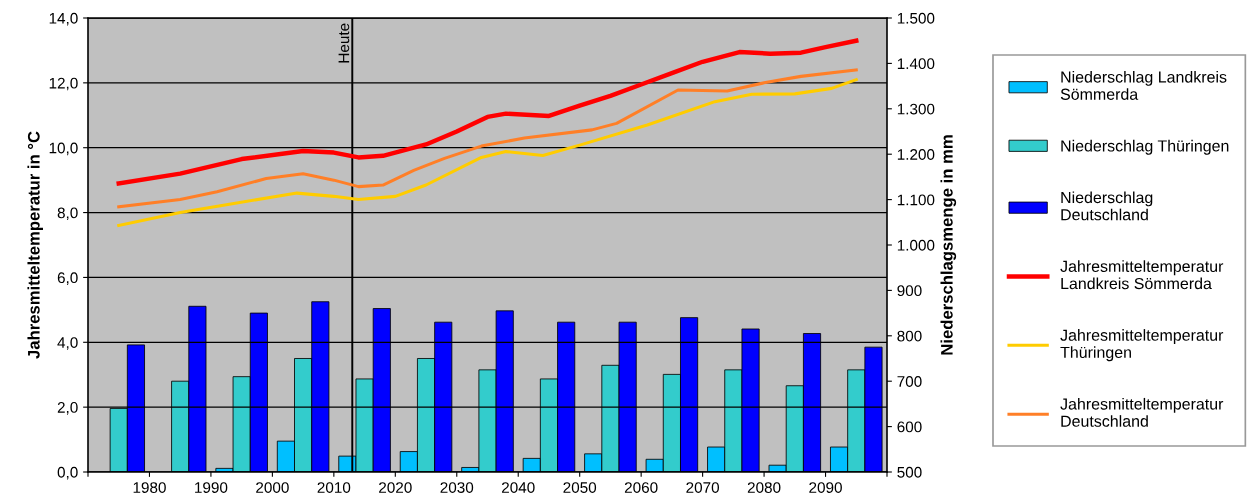  What do you see at coordinates (916, 18) in the screenshot?
I see `y2-tick-label: 1.500` at bounding box center [916, 18].